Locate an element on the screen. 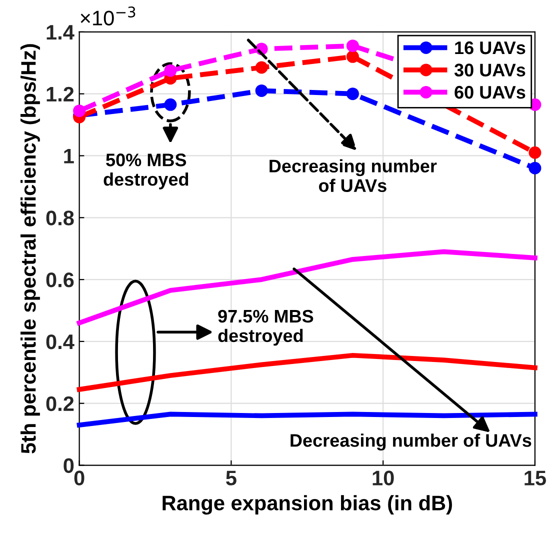 The width and height of the screenshot is (547, 541). y-tick-label: 0 is located at coordinates (69, 466).